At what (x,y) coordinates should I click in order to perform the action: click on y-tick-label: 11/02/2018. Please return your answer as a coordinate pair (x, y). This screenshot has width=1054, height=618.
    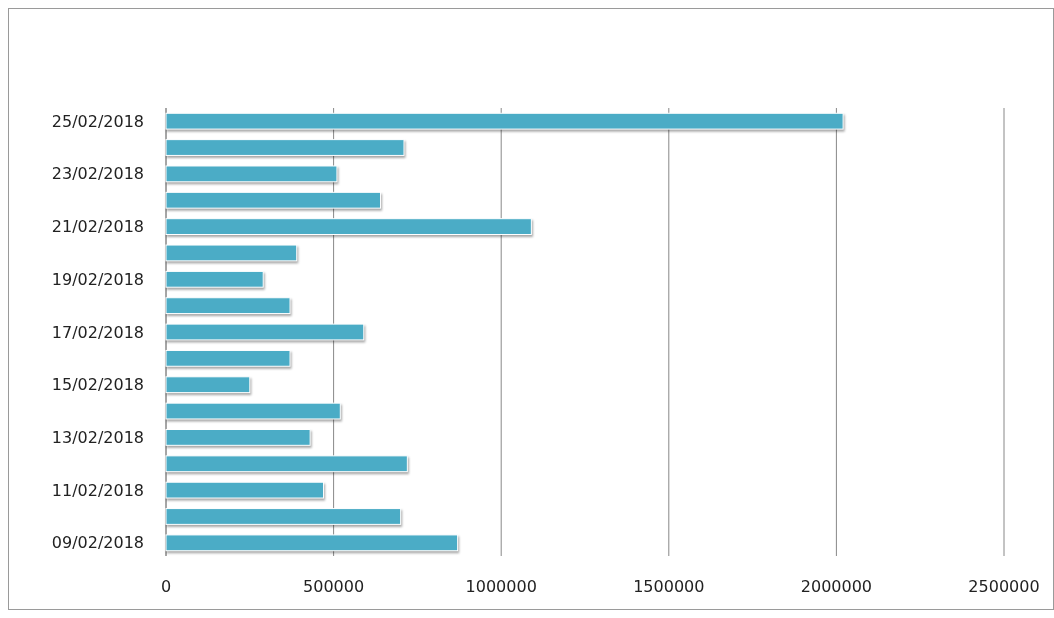
    Looking at the image, I should click on (97, 490).